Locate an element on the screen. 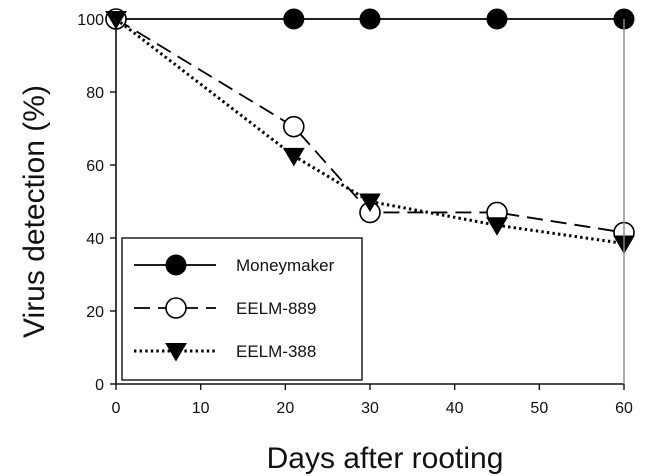 The width and height of the screenshot is (645, 476). legend: Moneymaker EELM-889 EELM-388 is located at coordinates (242, 309).